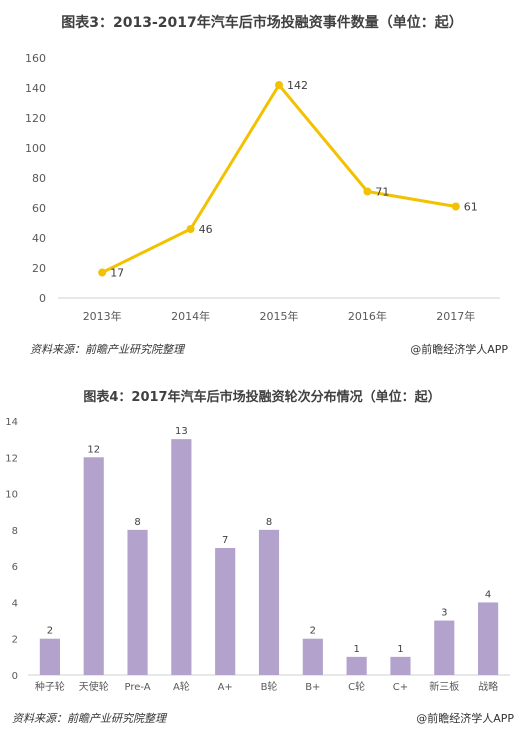 The height and width of the screenshot is (737, 524). Describe the element at coordinates (11, 495) in the screenshot. I see `y-tick-label: 10` at that location.